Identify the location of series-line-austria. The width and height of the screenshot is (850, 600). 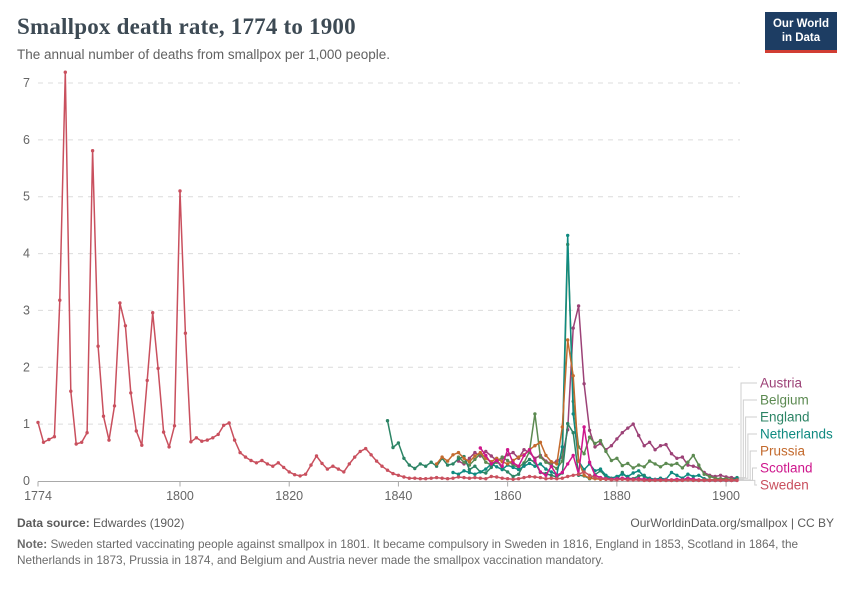
(598, 392).